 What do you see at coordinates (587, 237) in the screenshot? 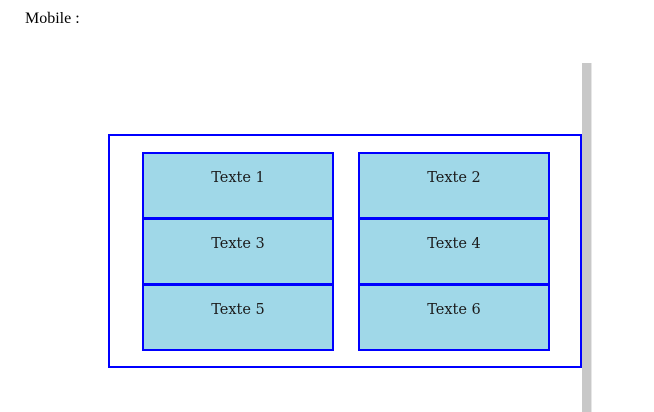
I see `vertical-scrollbar` at bounding box center [587, 237].